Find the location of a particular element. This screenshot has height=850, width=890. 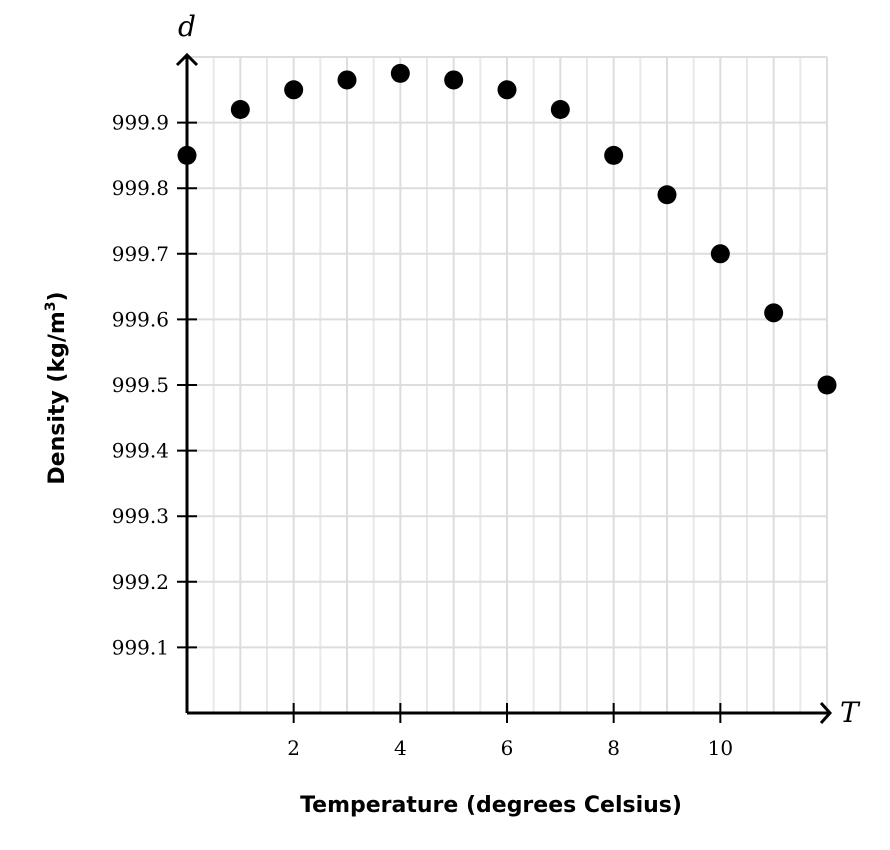

y-tick-label: 999.9 is located at coordinates (140, 123).